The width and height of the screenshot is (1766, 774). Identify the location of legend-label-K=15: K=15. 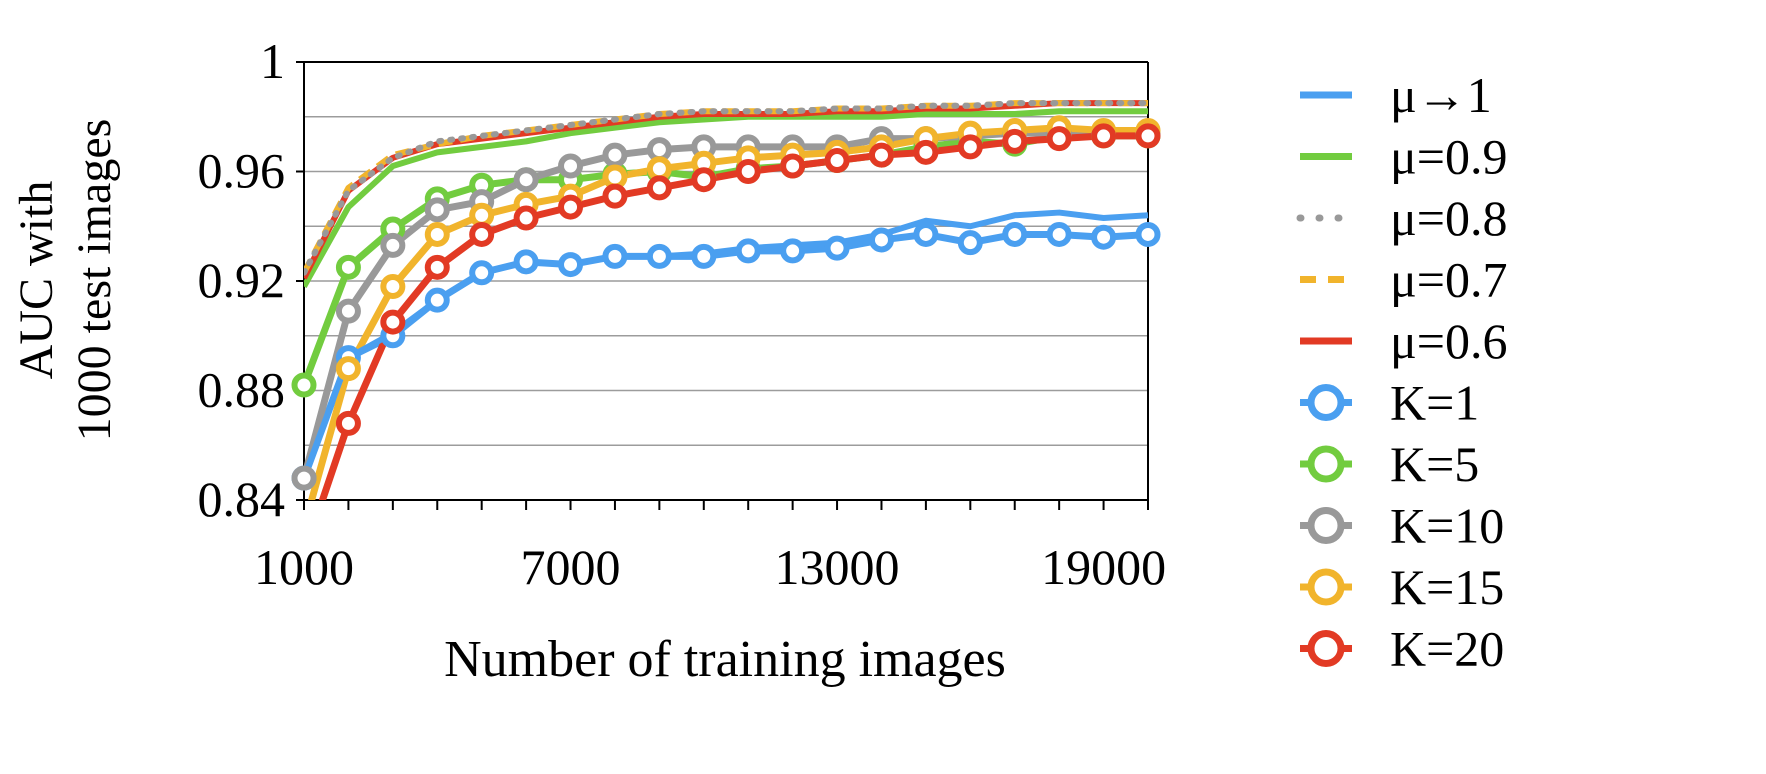
(1447, 587).